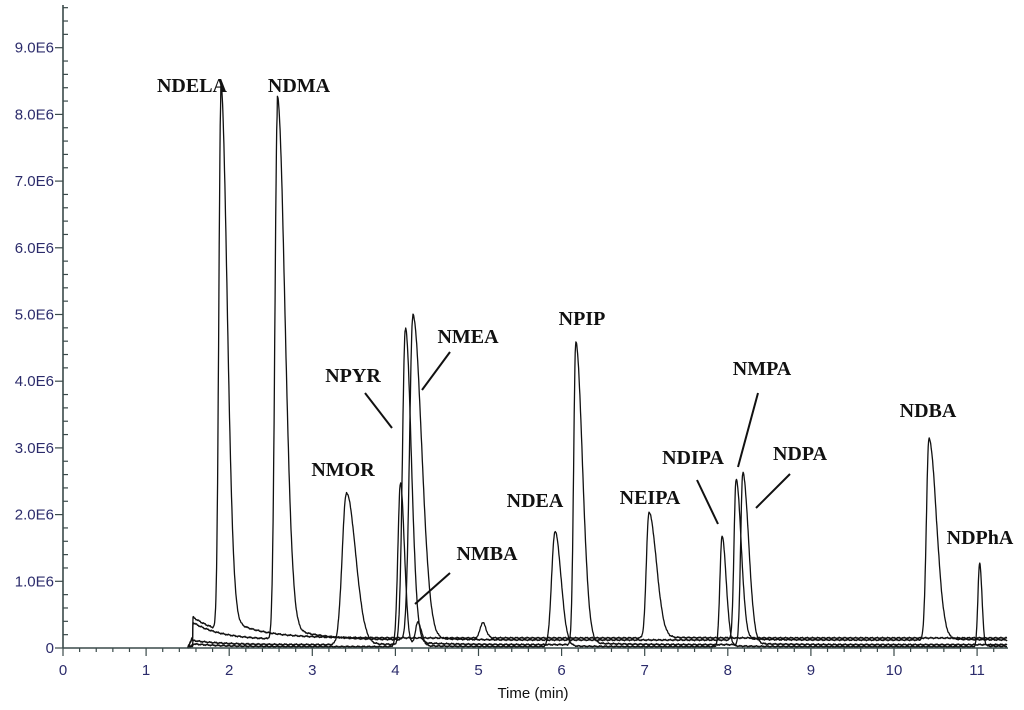 The image size is (1024, 710). Describe the element at coordinates (478, 670) in the screenshot. I see `x-tick-label: 5` at that location.